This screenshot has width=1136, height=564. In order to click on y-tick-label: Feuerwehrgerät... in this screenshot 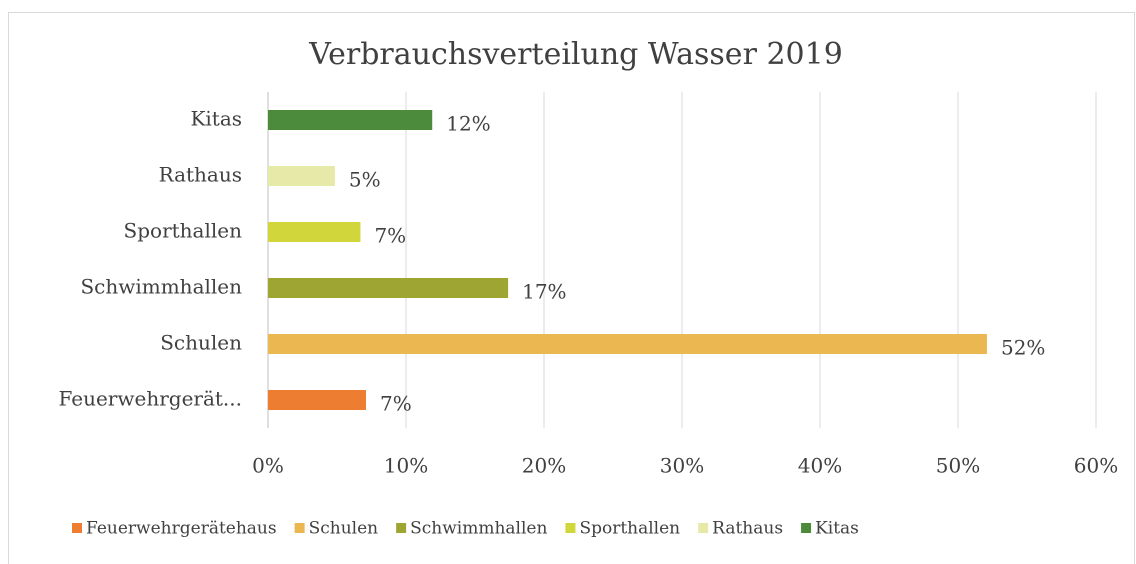, I will do `click(150, 399)`.